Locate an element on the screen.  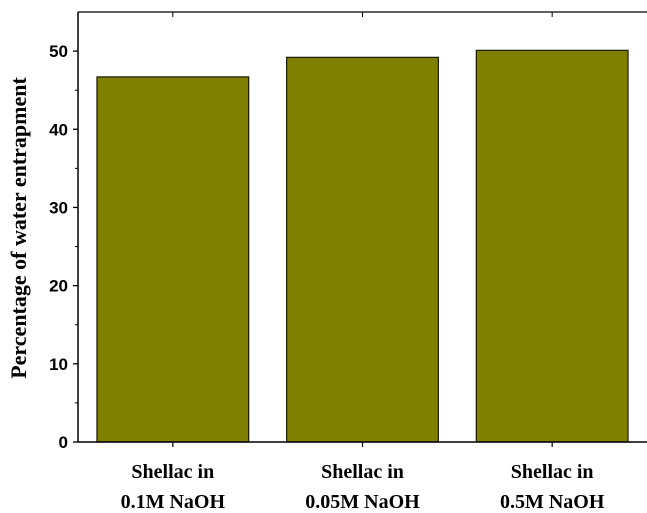
y-tick-label: 0 is located at coordinates (63, 442).